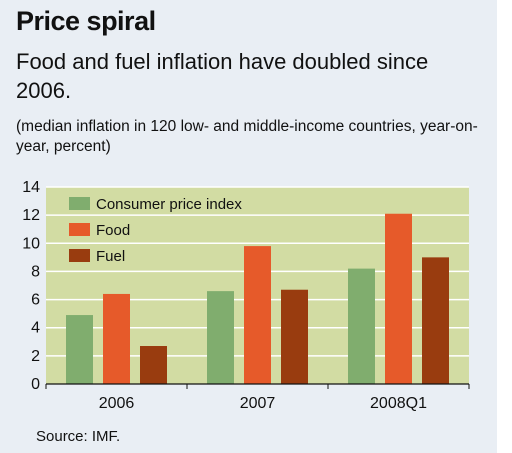 Image resolution: width=512 pixels, height=453 pixels. What do you see at coordinates (35, 300) in the screenshot?
I see `y-tick-label: 6` at bounding box center [35, 300].